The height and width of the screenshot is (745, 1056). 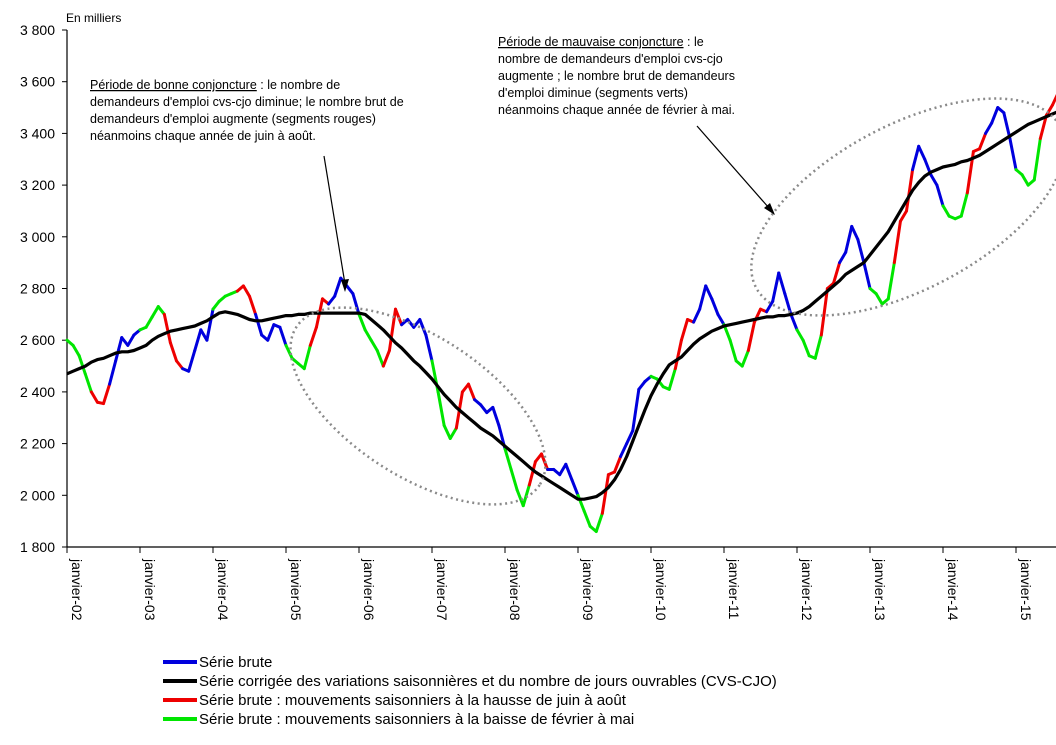 I want to click on highlight-ellipse-bad-period, so click(x=903, y=207).